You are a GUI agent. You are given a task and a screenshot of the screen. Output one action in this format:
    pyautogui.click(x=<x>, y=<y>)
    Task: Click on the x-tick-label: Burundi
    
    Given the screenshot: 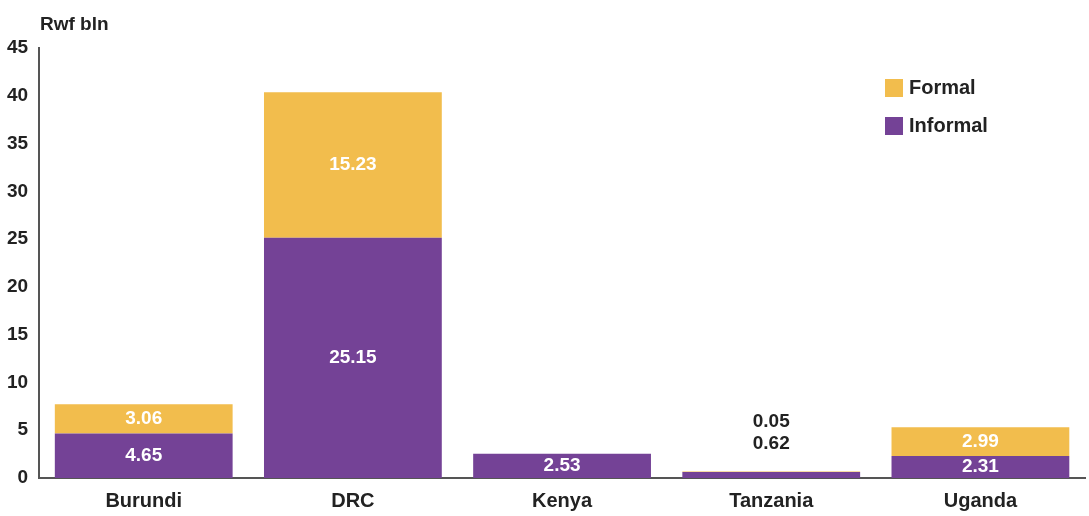 What is the action you would take?
    pyautogui.click(x=144, y=499)
    